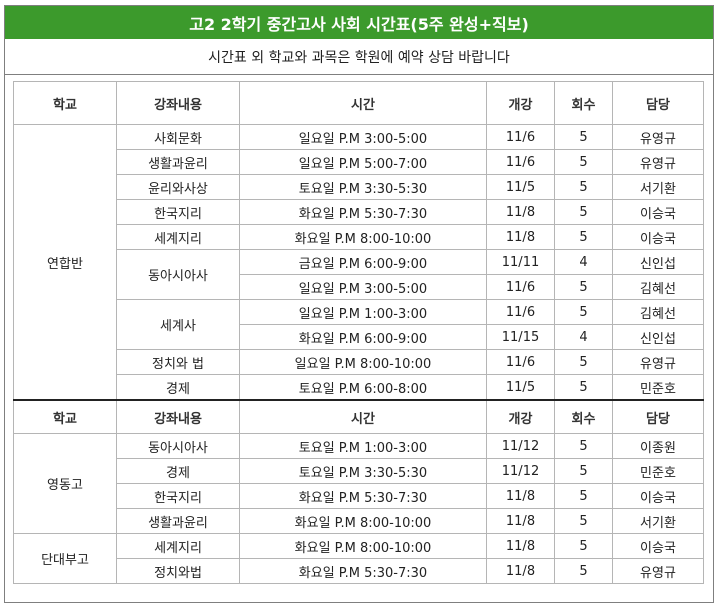 The width and height of the screenshot is (722, 616). What do you see at coordinates (359, 337) in the screenshot?
I see `table-row: 화요일 P.M 6:00-9:00 11/15 4 신인섭` at bounding box center [359, 337].